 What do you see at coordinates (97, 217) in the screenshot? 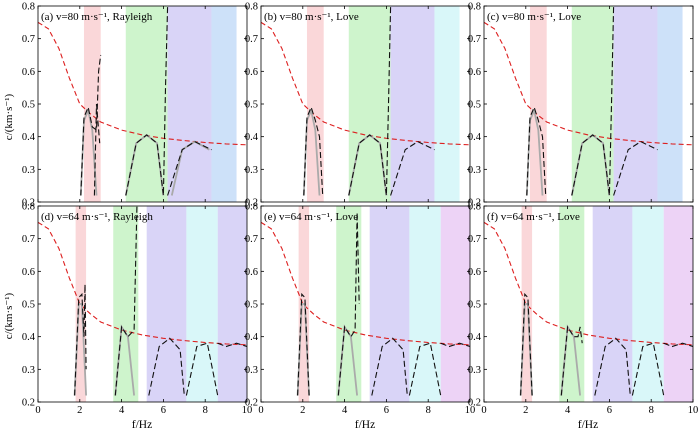
I see `panel-title: (d) v=64 m·s⁻¹, Rayleigh` at bounding box center [97, 217].